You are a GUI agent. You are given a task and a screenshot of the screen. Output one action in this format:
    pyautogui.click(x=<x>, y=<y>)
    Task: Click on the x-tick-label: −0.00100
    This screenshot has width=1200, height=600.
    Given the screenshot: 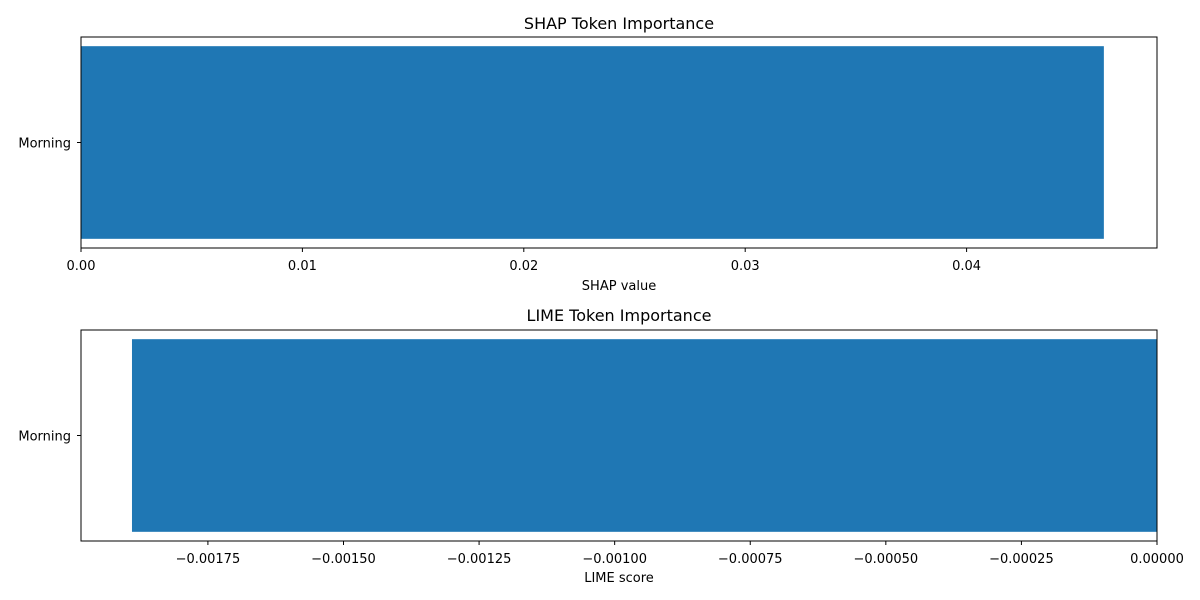 What is the action you would take?
    pyautogui.click(x=614, y=559)
    